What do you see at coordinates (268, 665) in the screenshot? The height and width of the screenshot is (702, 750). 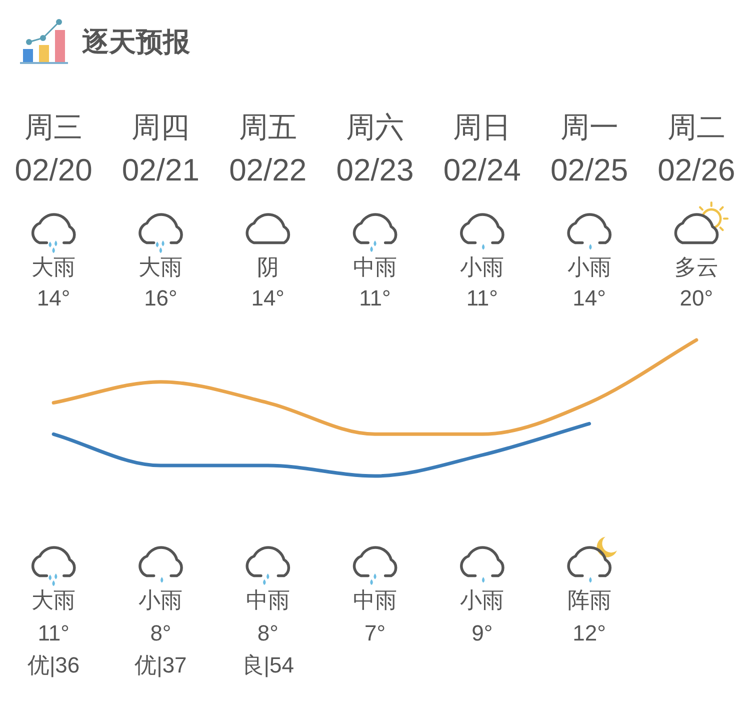 I see `text: 良|54` at bounding box center [268, 665].